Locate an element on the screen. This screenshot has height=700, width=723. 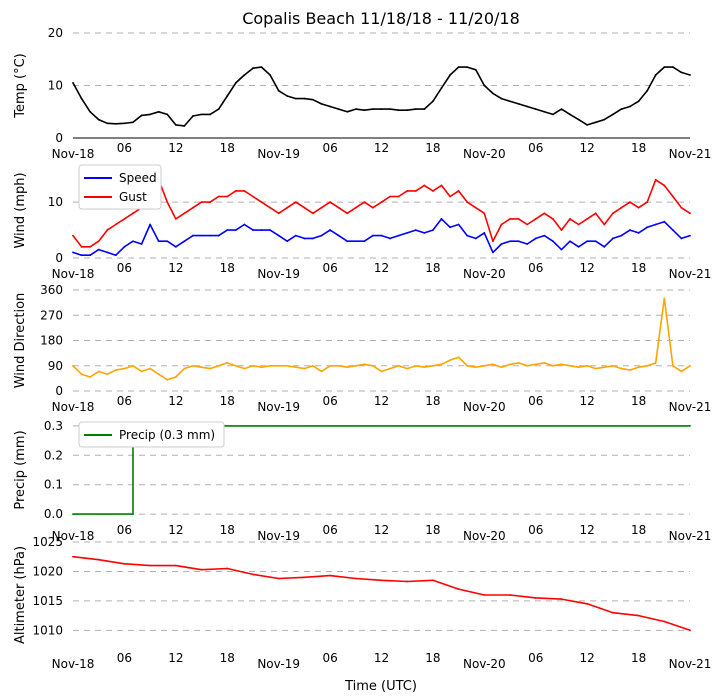
legend-label: Speed is located at coordinates (138, 178).